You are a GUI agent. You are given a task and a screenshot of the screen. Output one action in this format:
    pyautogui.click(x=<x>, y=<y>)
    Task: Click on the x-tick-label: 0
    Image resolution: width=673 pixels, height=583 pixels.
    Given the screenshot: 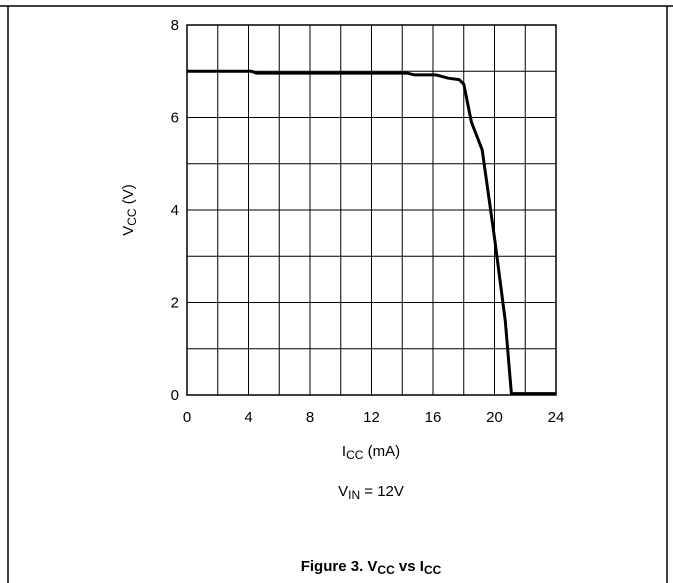 What is the action you would take?
    pyautogui.click(x=187, y=417)
    